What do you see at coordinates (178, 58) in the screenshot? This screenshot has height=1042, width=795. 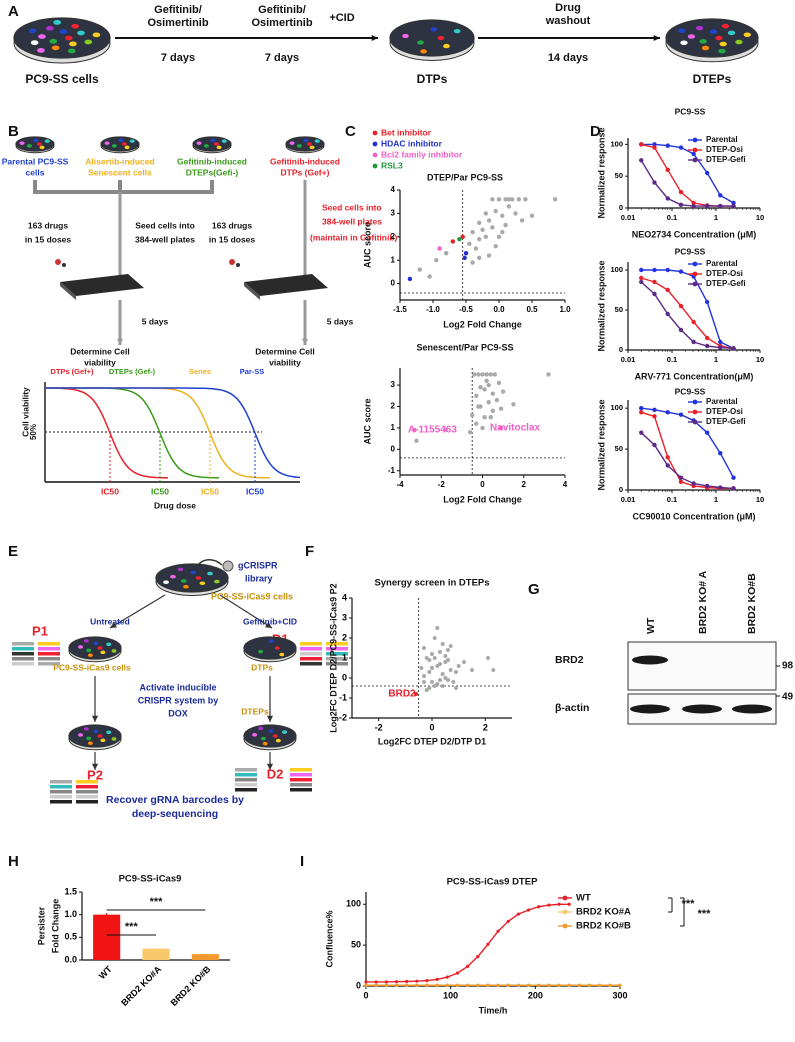 I see `label: 7 days` at bounding box center [178, 58].